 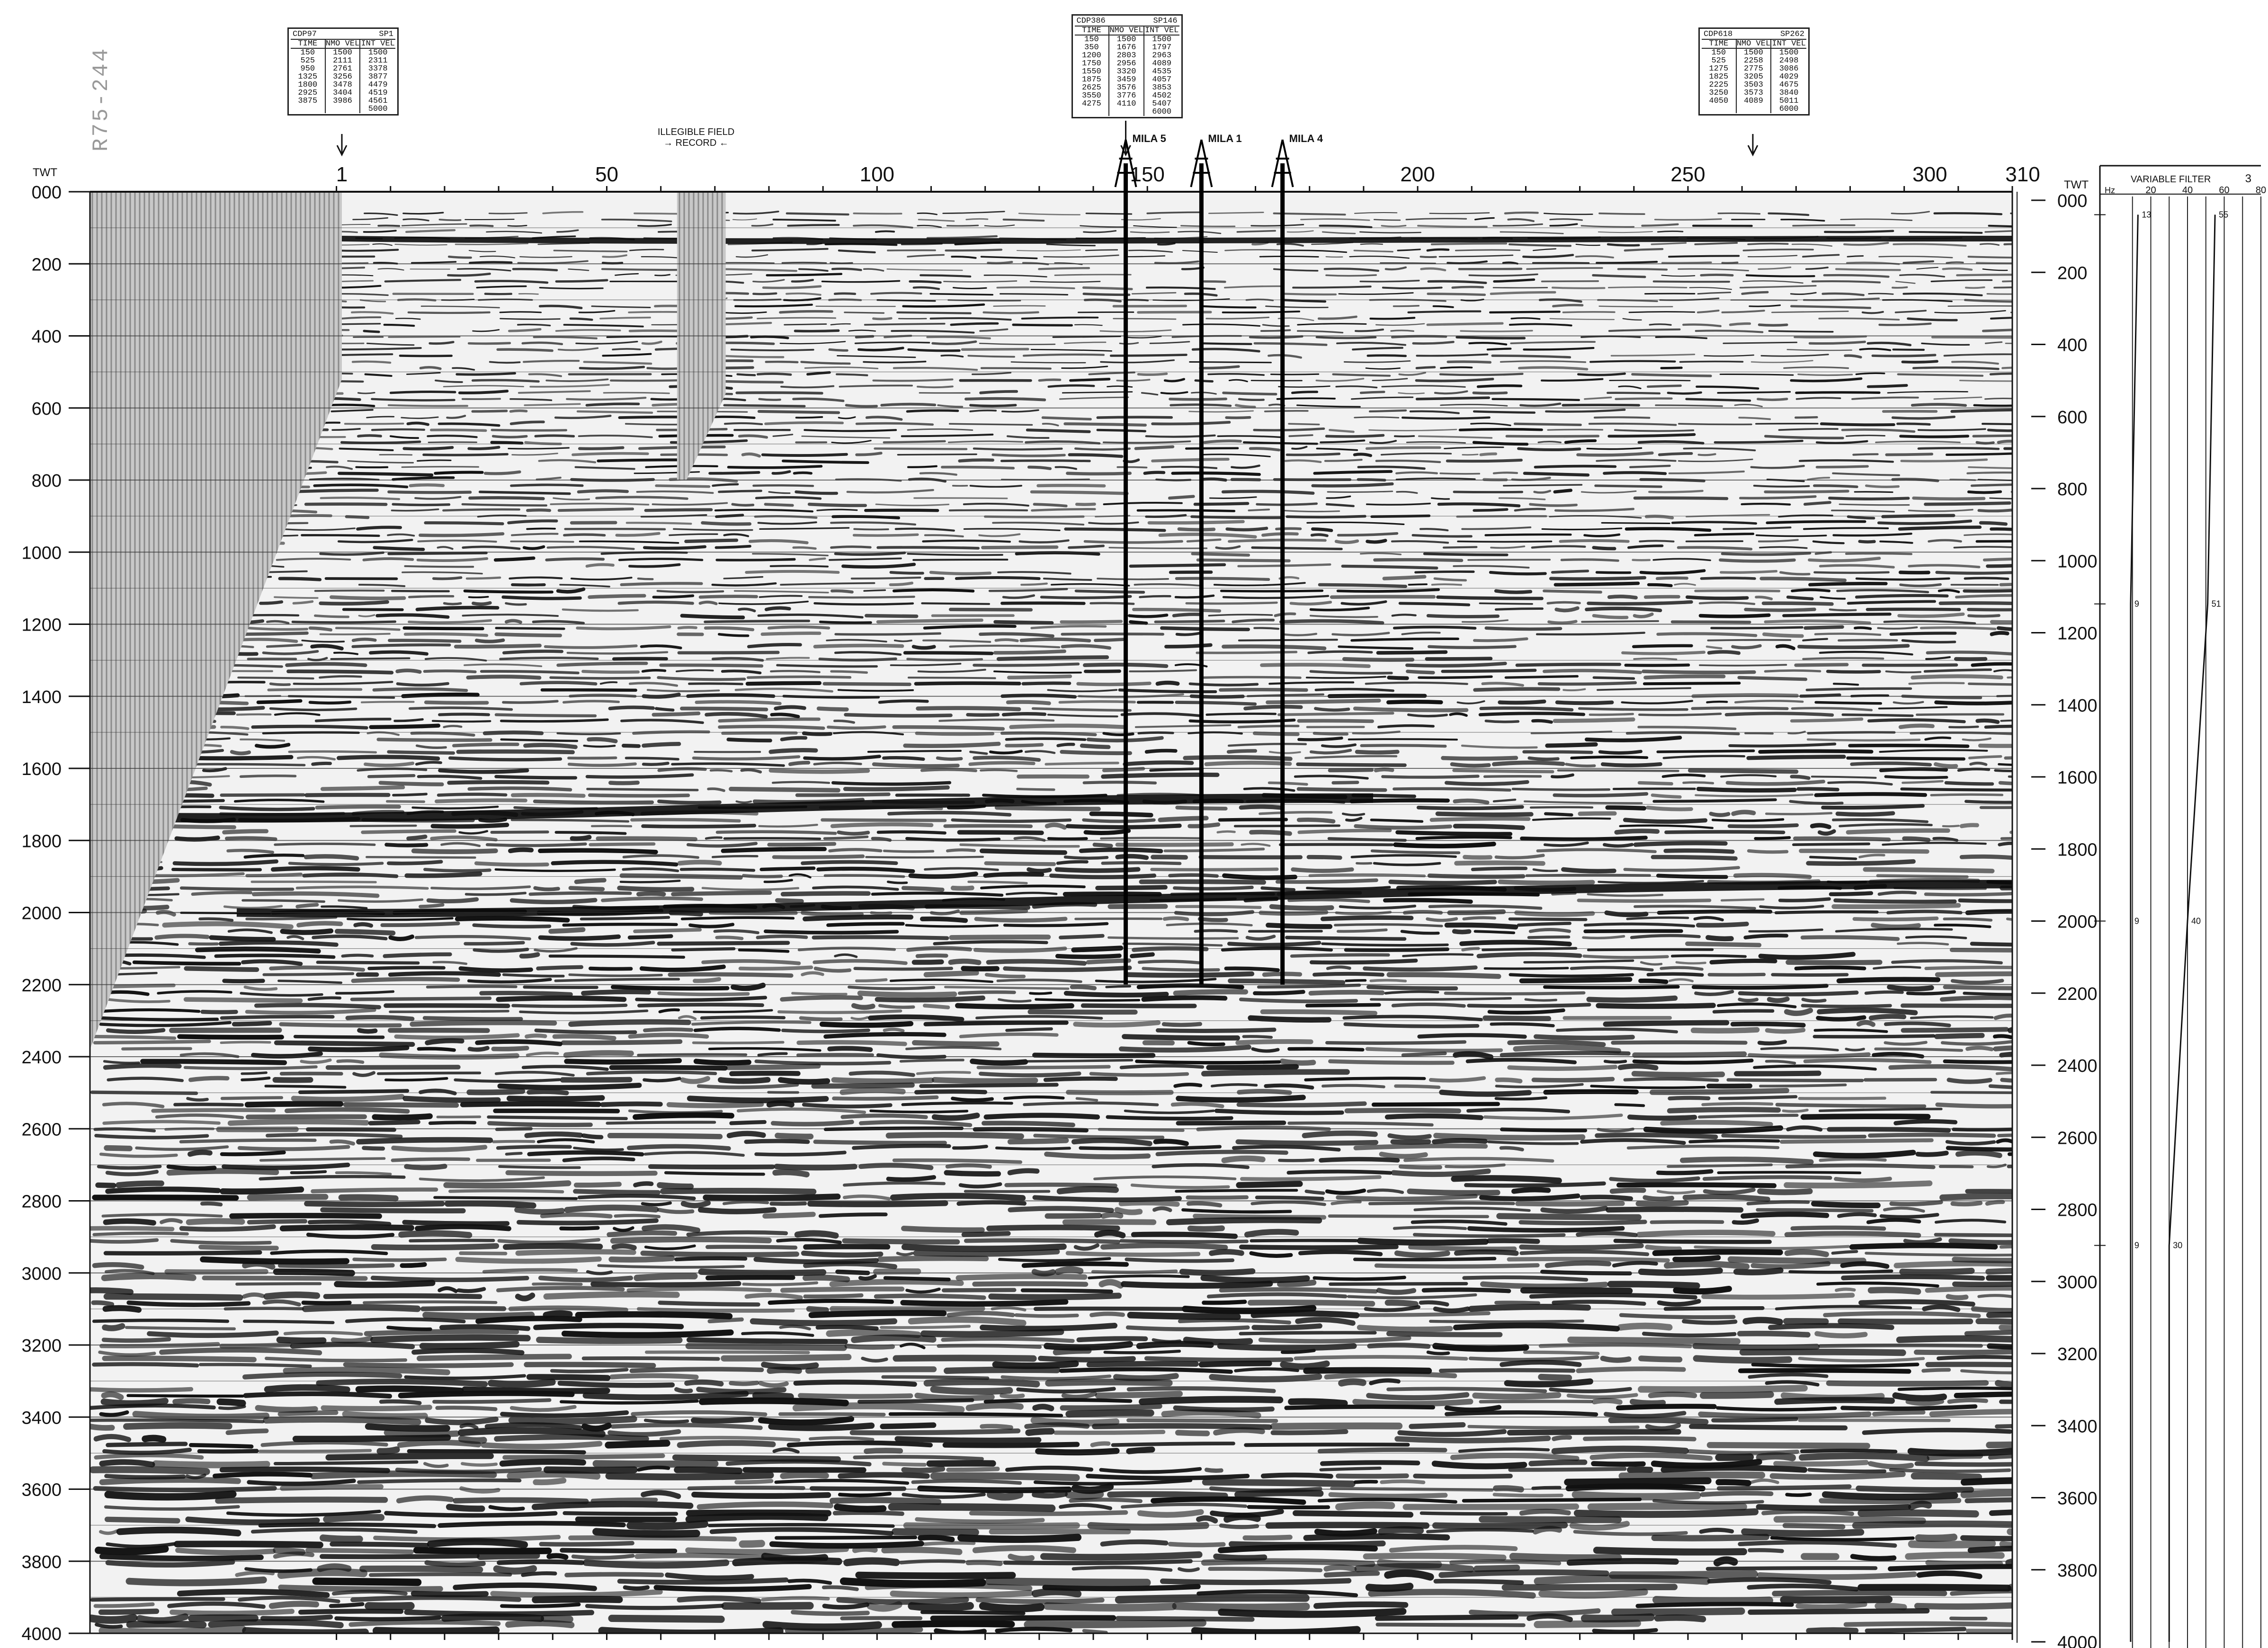 I want to click on time-label-right: 3200, so click(x=2077, y=1354).